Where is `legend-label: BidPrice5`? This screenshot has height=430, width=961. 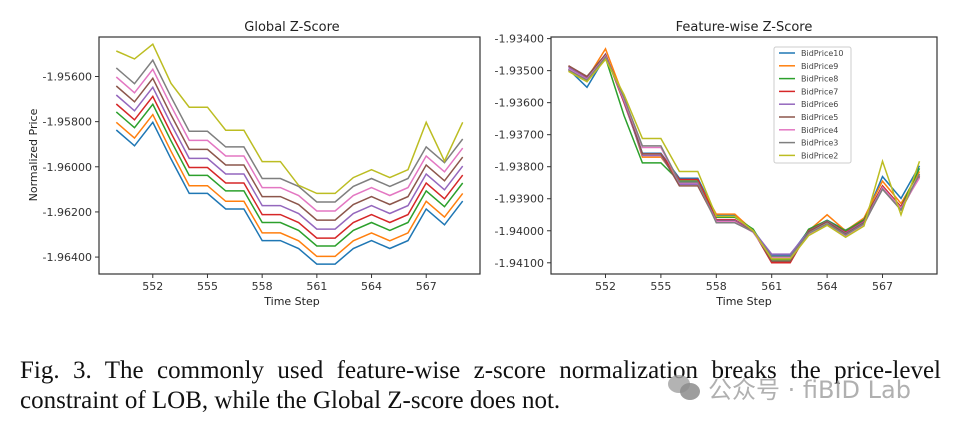 legend-label: BidPrice5 is located at coordinates (819, 117).